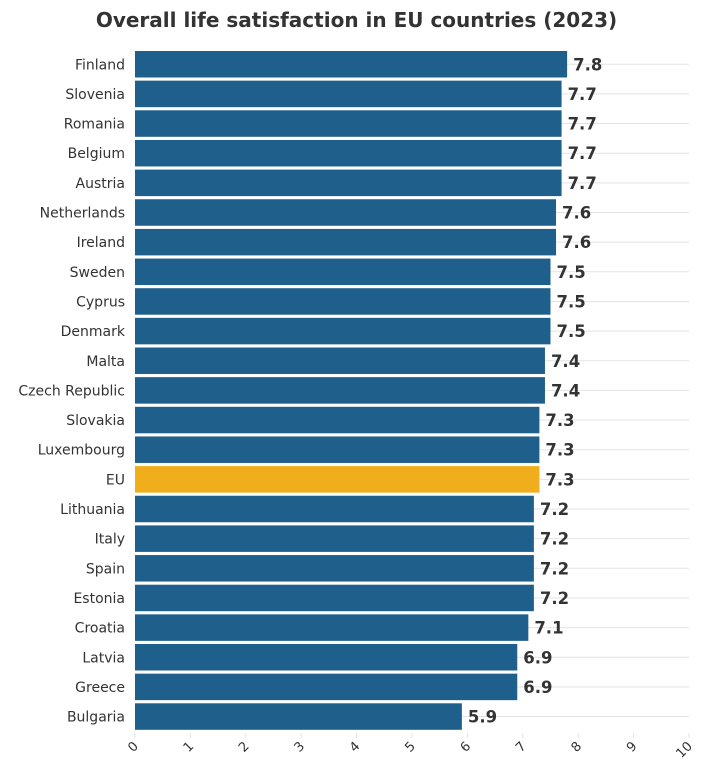 The height and width of the screenshot is (772, 713). I want to click on category-label: Ireland, so click(101, 243).